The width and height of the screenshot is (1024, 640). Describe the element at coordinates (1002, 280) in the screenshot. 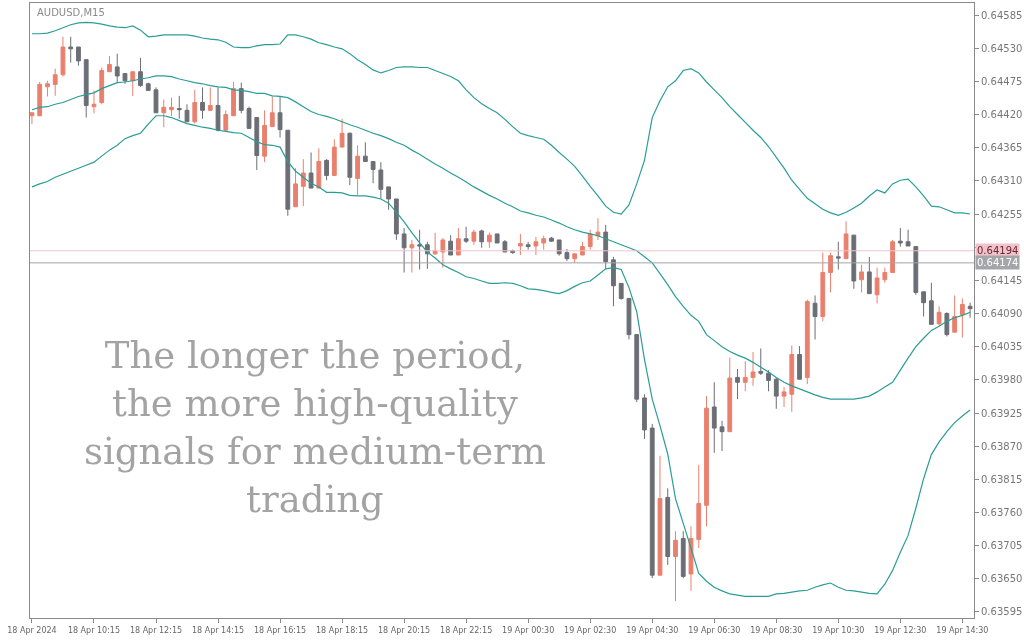

I see `y-tick-label: 0.64145` at that location.